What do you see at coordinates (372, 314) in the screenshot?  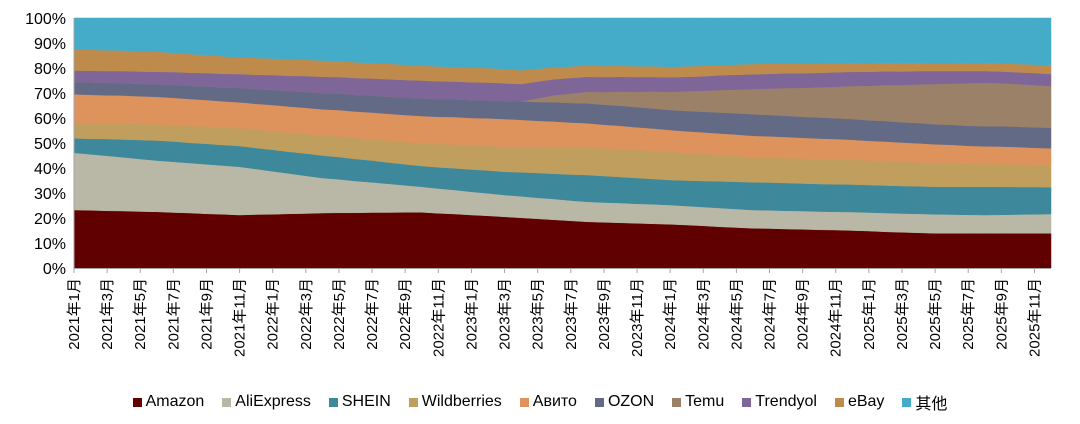 I see `x-tick-label: 2022年7月` at bounding box center [372, 314].